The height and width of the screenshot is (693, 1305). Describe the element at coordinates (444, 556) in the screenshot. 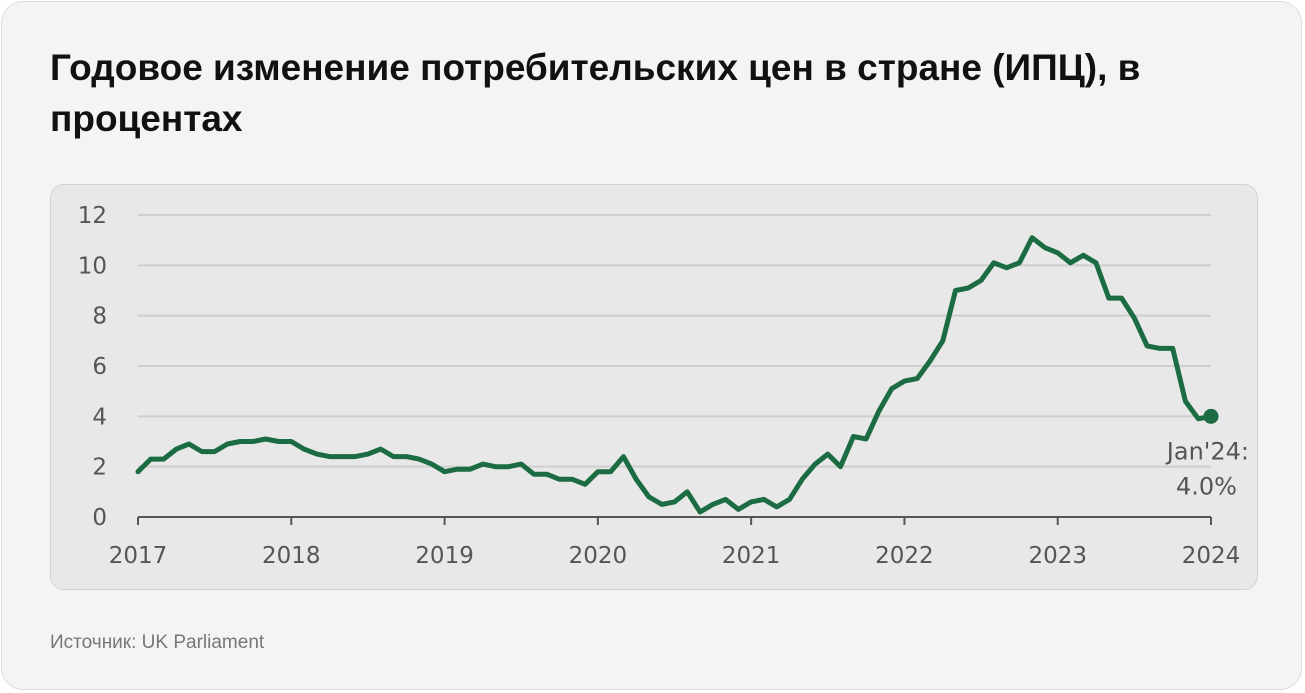

I see `x-tick-label-2019: 2019` at that location.